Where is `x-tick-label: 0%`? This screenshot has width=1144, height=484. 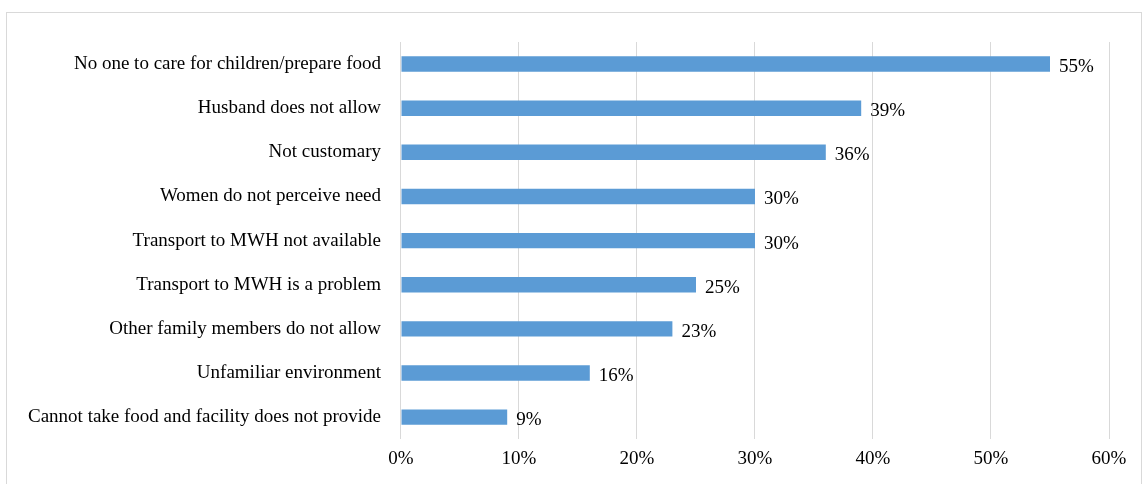 x-tick-label: 0% is located at coordinates (401, 457).